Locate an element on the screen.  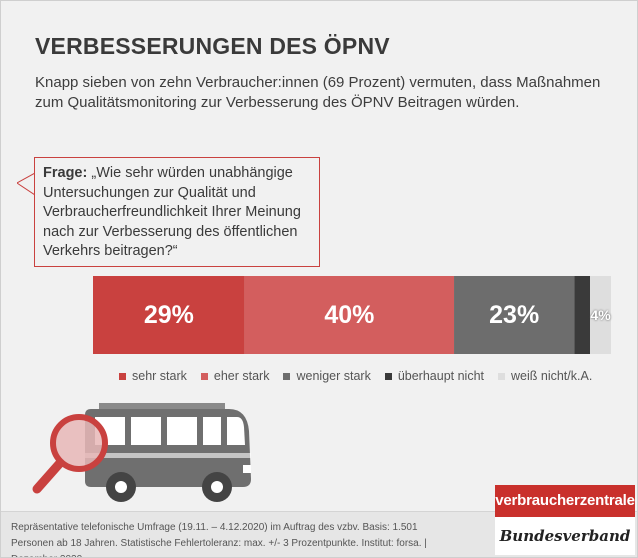
bus-with-magnifier-icon is located at coordinates (141, 452).